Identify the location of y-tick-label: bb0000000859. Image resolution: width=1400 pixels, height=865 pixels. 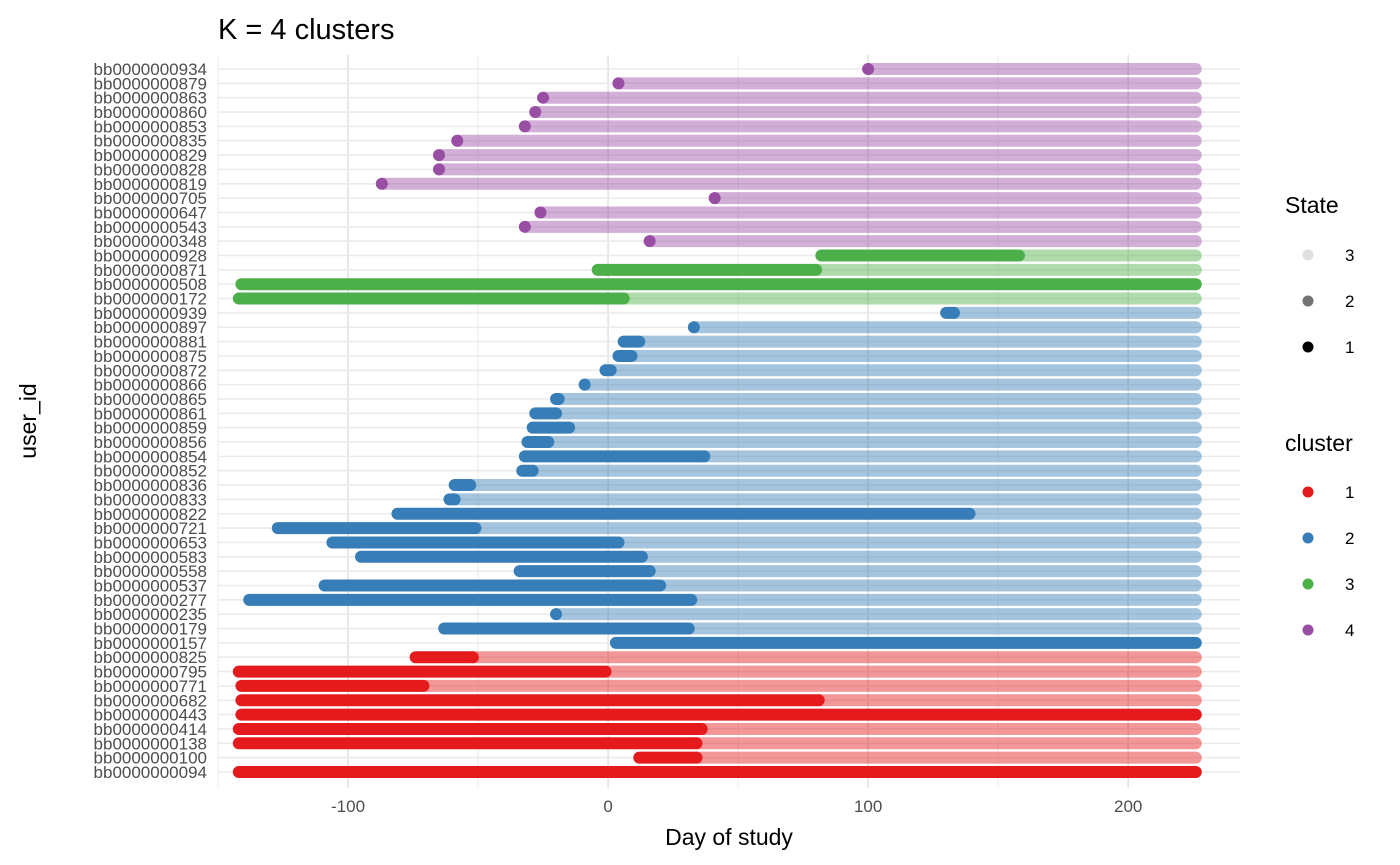
(150, 428).